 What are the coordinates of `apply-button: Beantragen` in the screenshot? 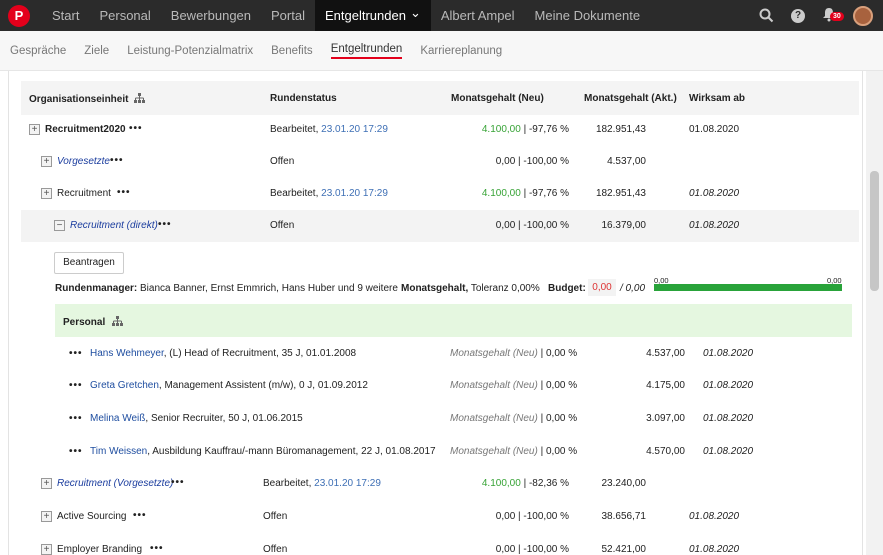 It's located at (89, 263).